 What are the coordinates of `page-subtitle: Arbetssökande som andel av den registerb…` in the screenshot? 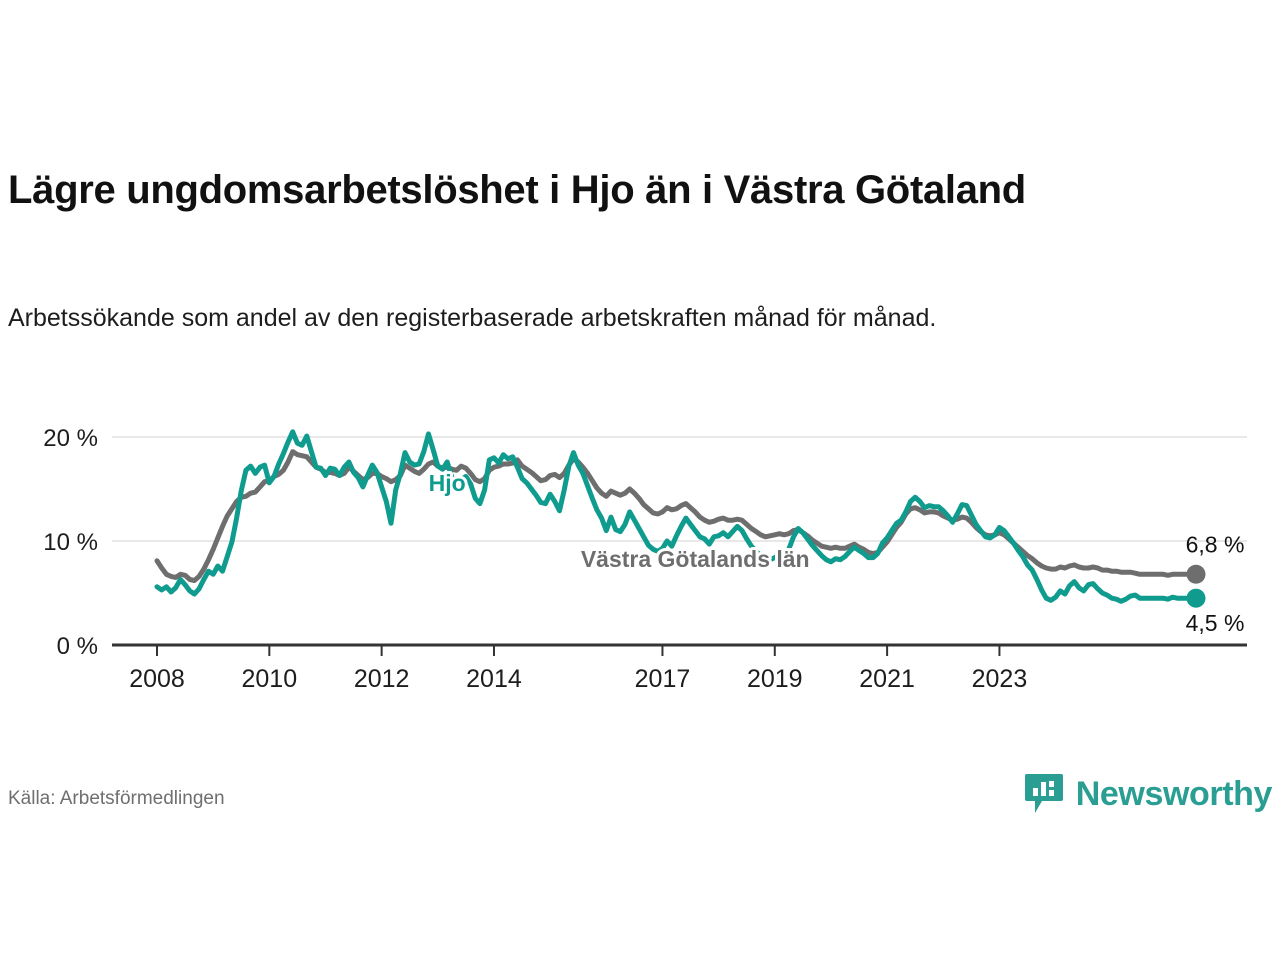 It's located at (472, 318).